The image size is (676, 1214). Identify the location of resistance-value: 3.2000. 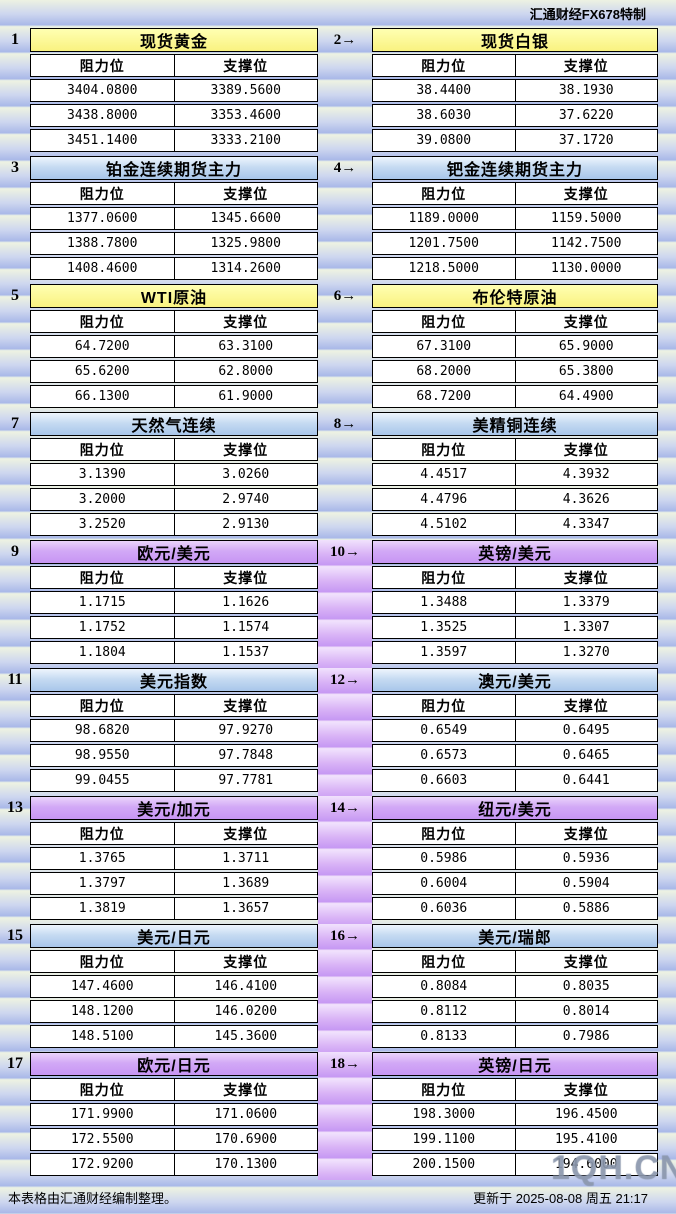
(102, 499).